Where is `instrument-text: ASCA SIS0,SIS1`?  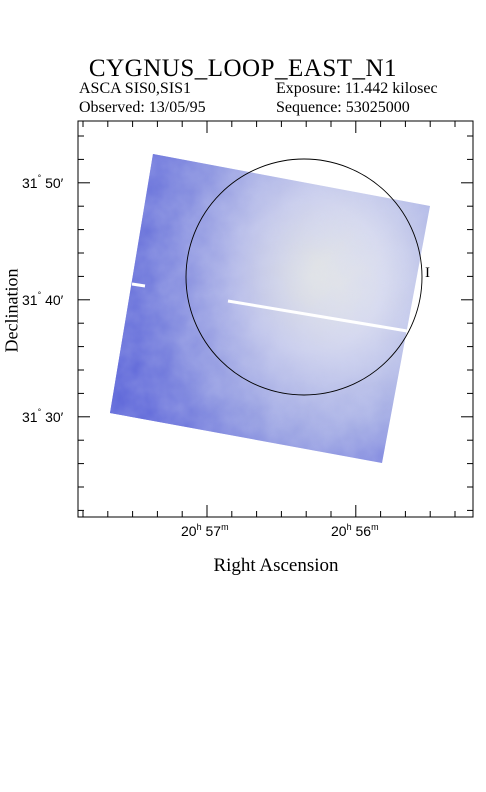 instrument-text: ASCA SIS0,SIS1 is located at coordinates (135, 88).